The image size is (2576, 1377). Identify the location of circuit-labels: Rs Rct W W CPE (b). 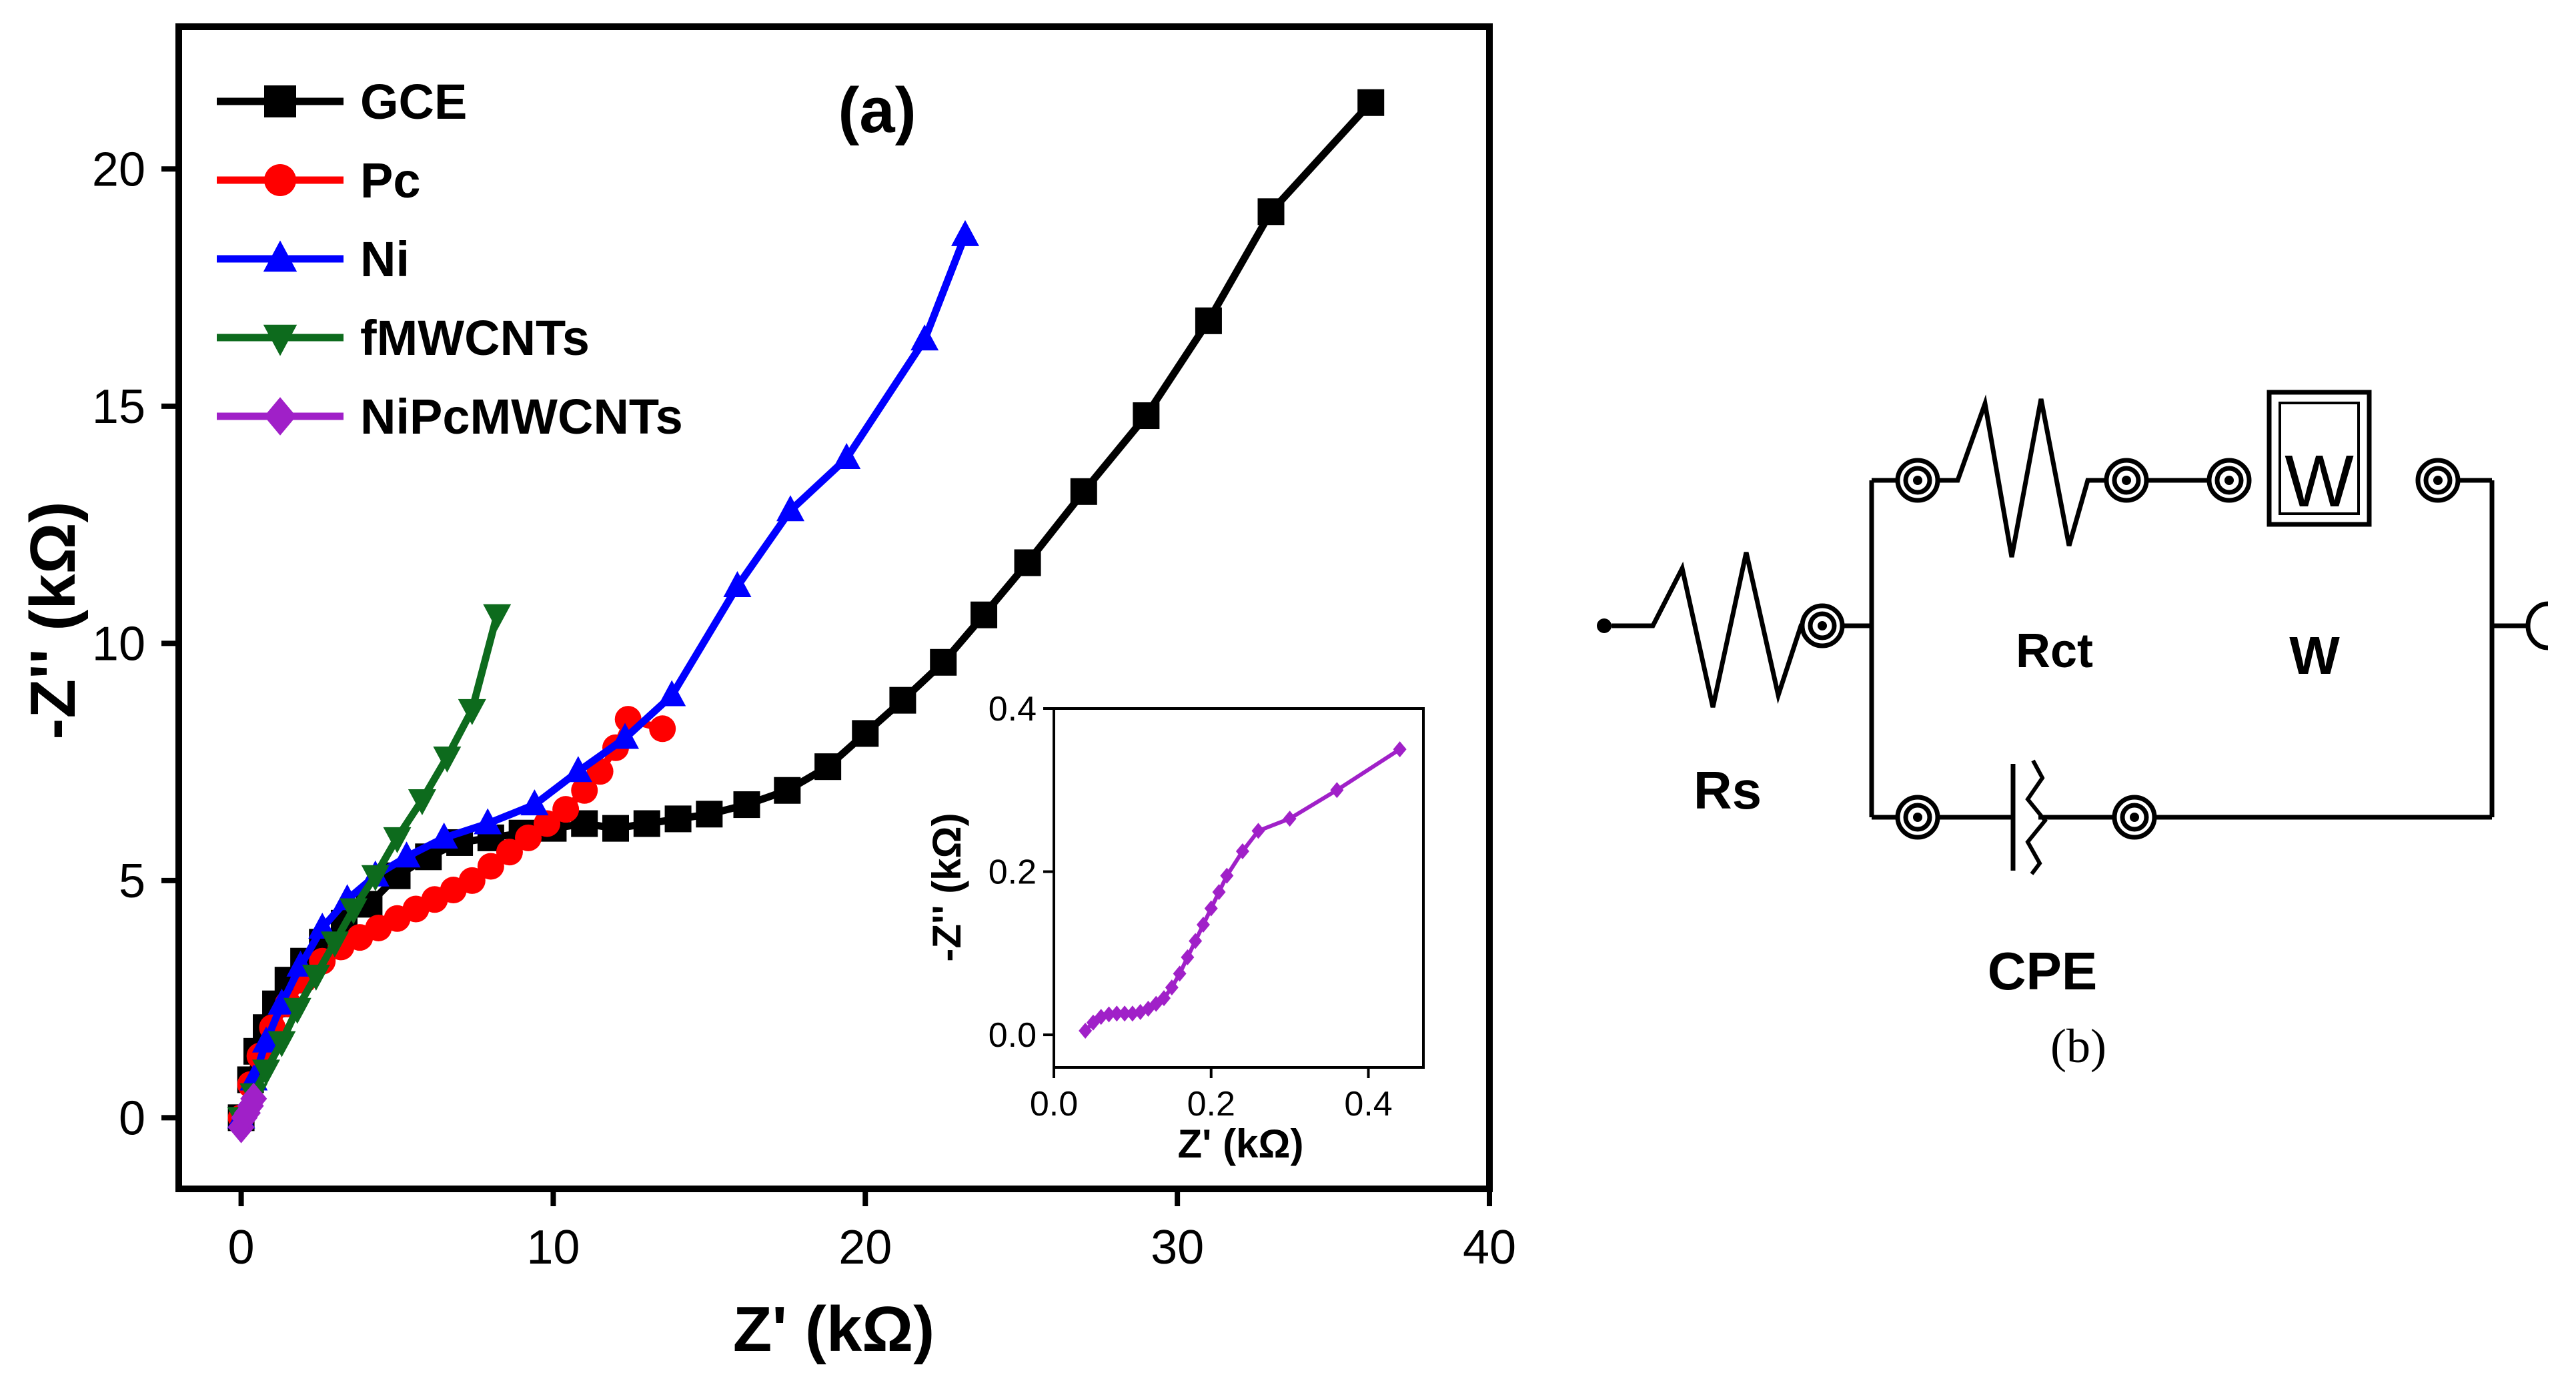
(2024, 756).